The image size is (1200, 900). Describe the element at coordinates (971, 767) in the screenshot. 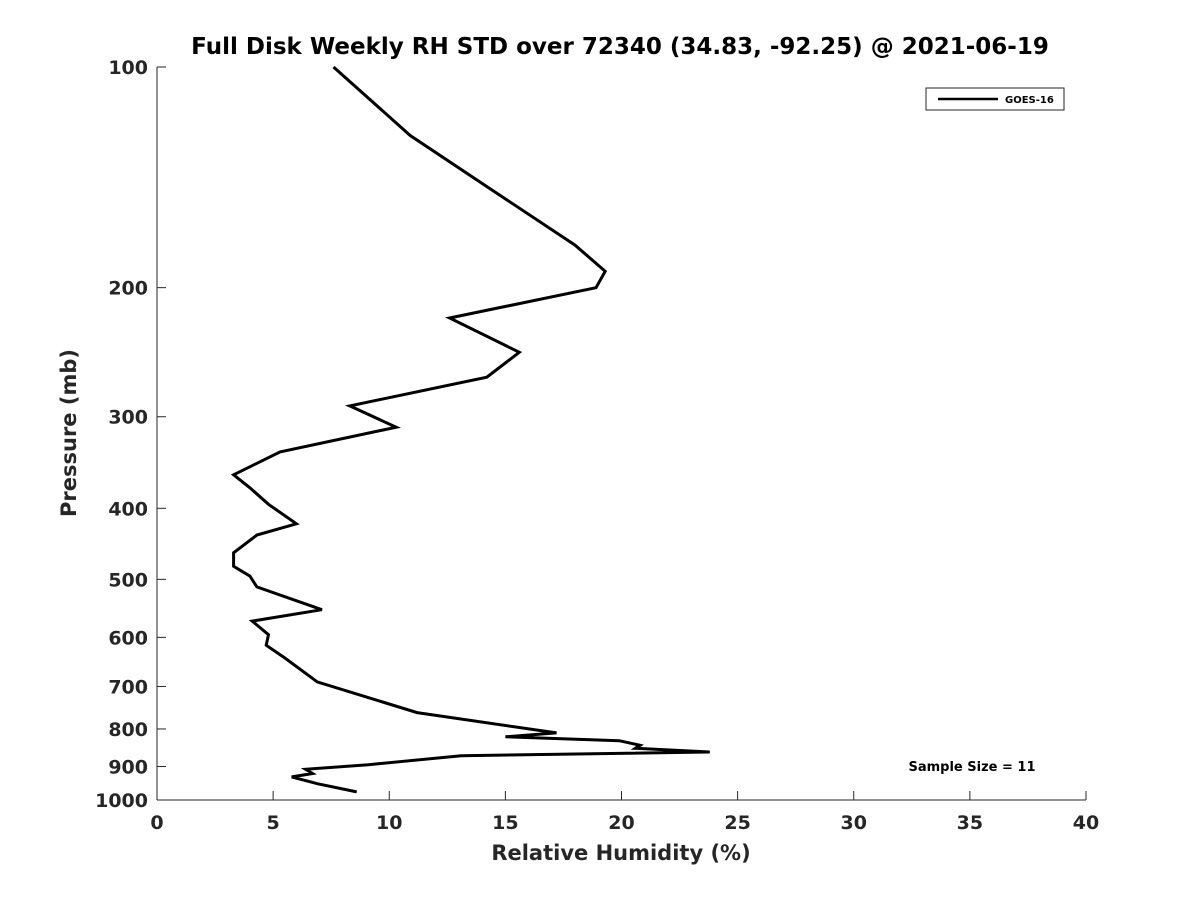

I see `sample-size-annotation: Sample Size = 11` at that location.